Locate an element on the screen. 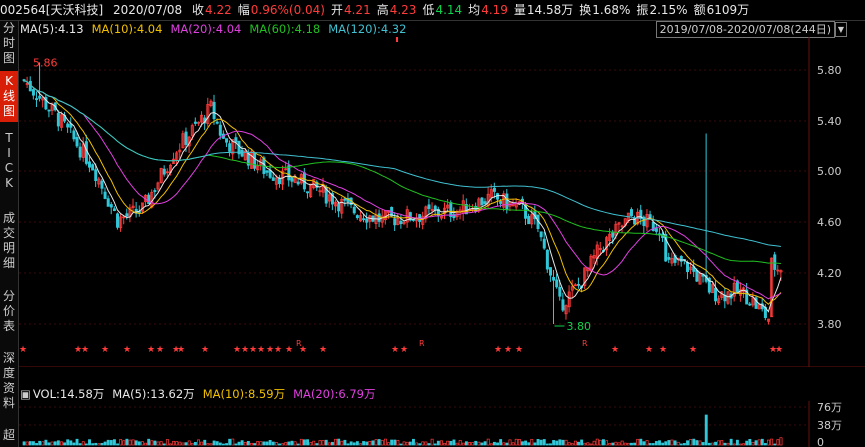 This screenshot has width=865, height=447. volume-chart: 76万 38万 0 is located at coordinates (442, 424).